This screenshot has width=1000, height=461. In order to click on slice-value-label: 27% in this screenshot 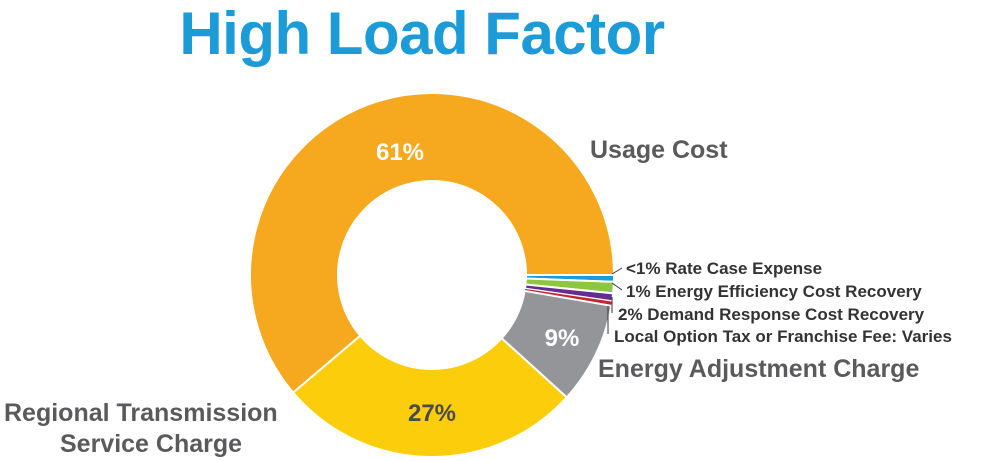, I will do `click(432, 413)`.